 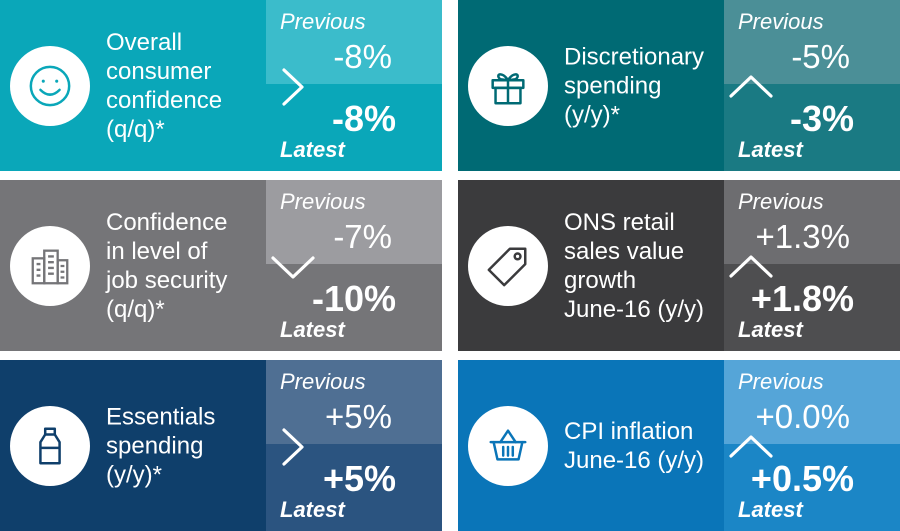 I want to click on indicator-label-line: ONS retail, so click(x=619, y=222).